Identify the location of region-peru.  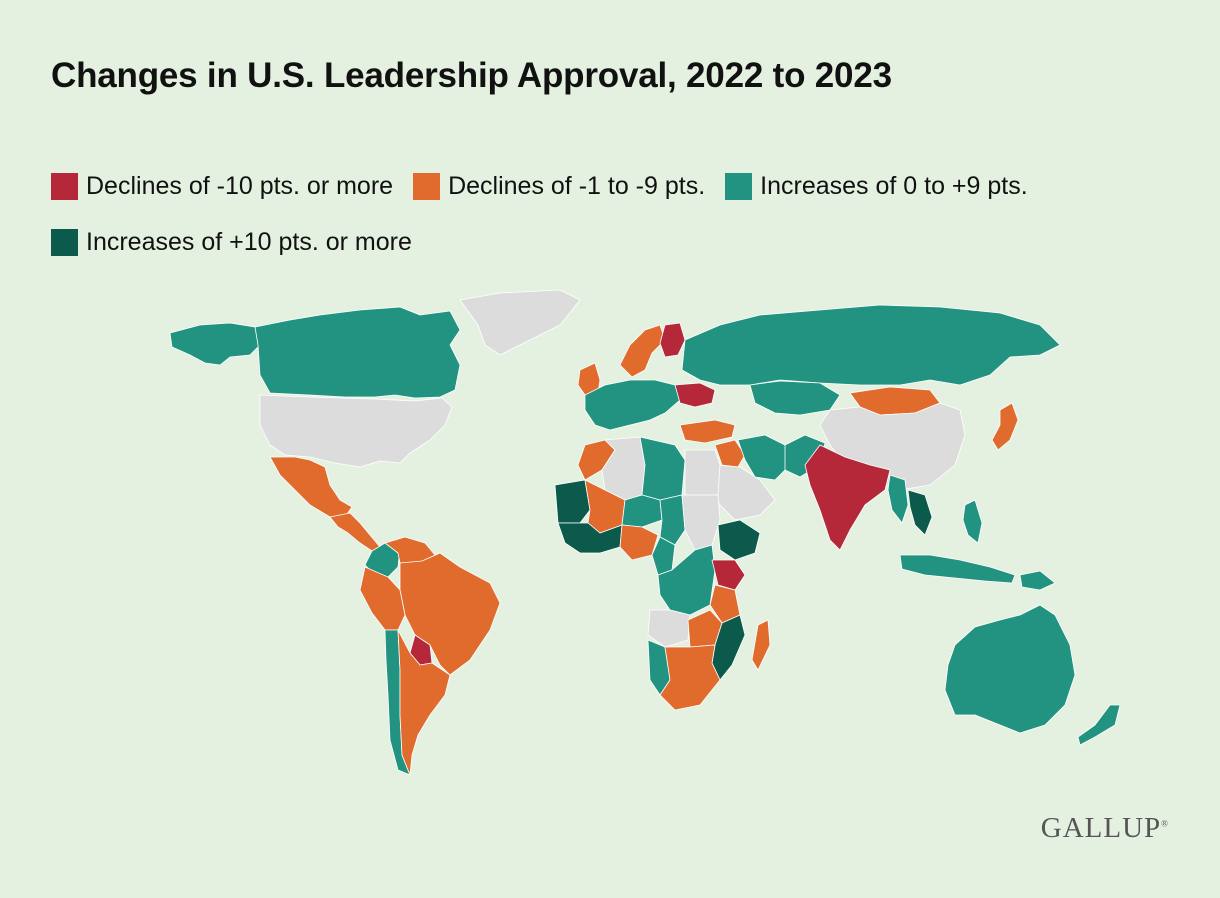
(382, 598).